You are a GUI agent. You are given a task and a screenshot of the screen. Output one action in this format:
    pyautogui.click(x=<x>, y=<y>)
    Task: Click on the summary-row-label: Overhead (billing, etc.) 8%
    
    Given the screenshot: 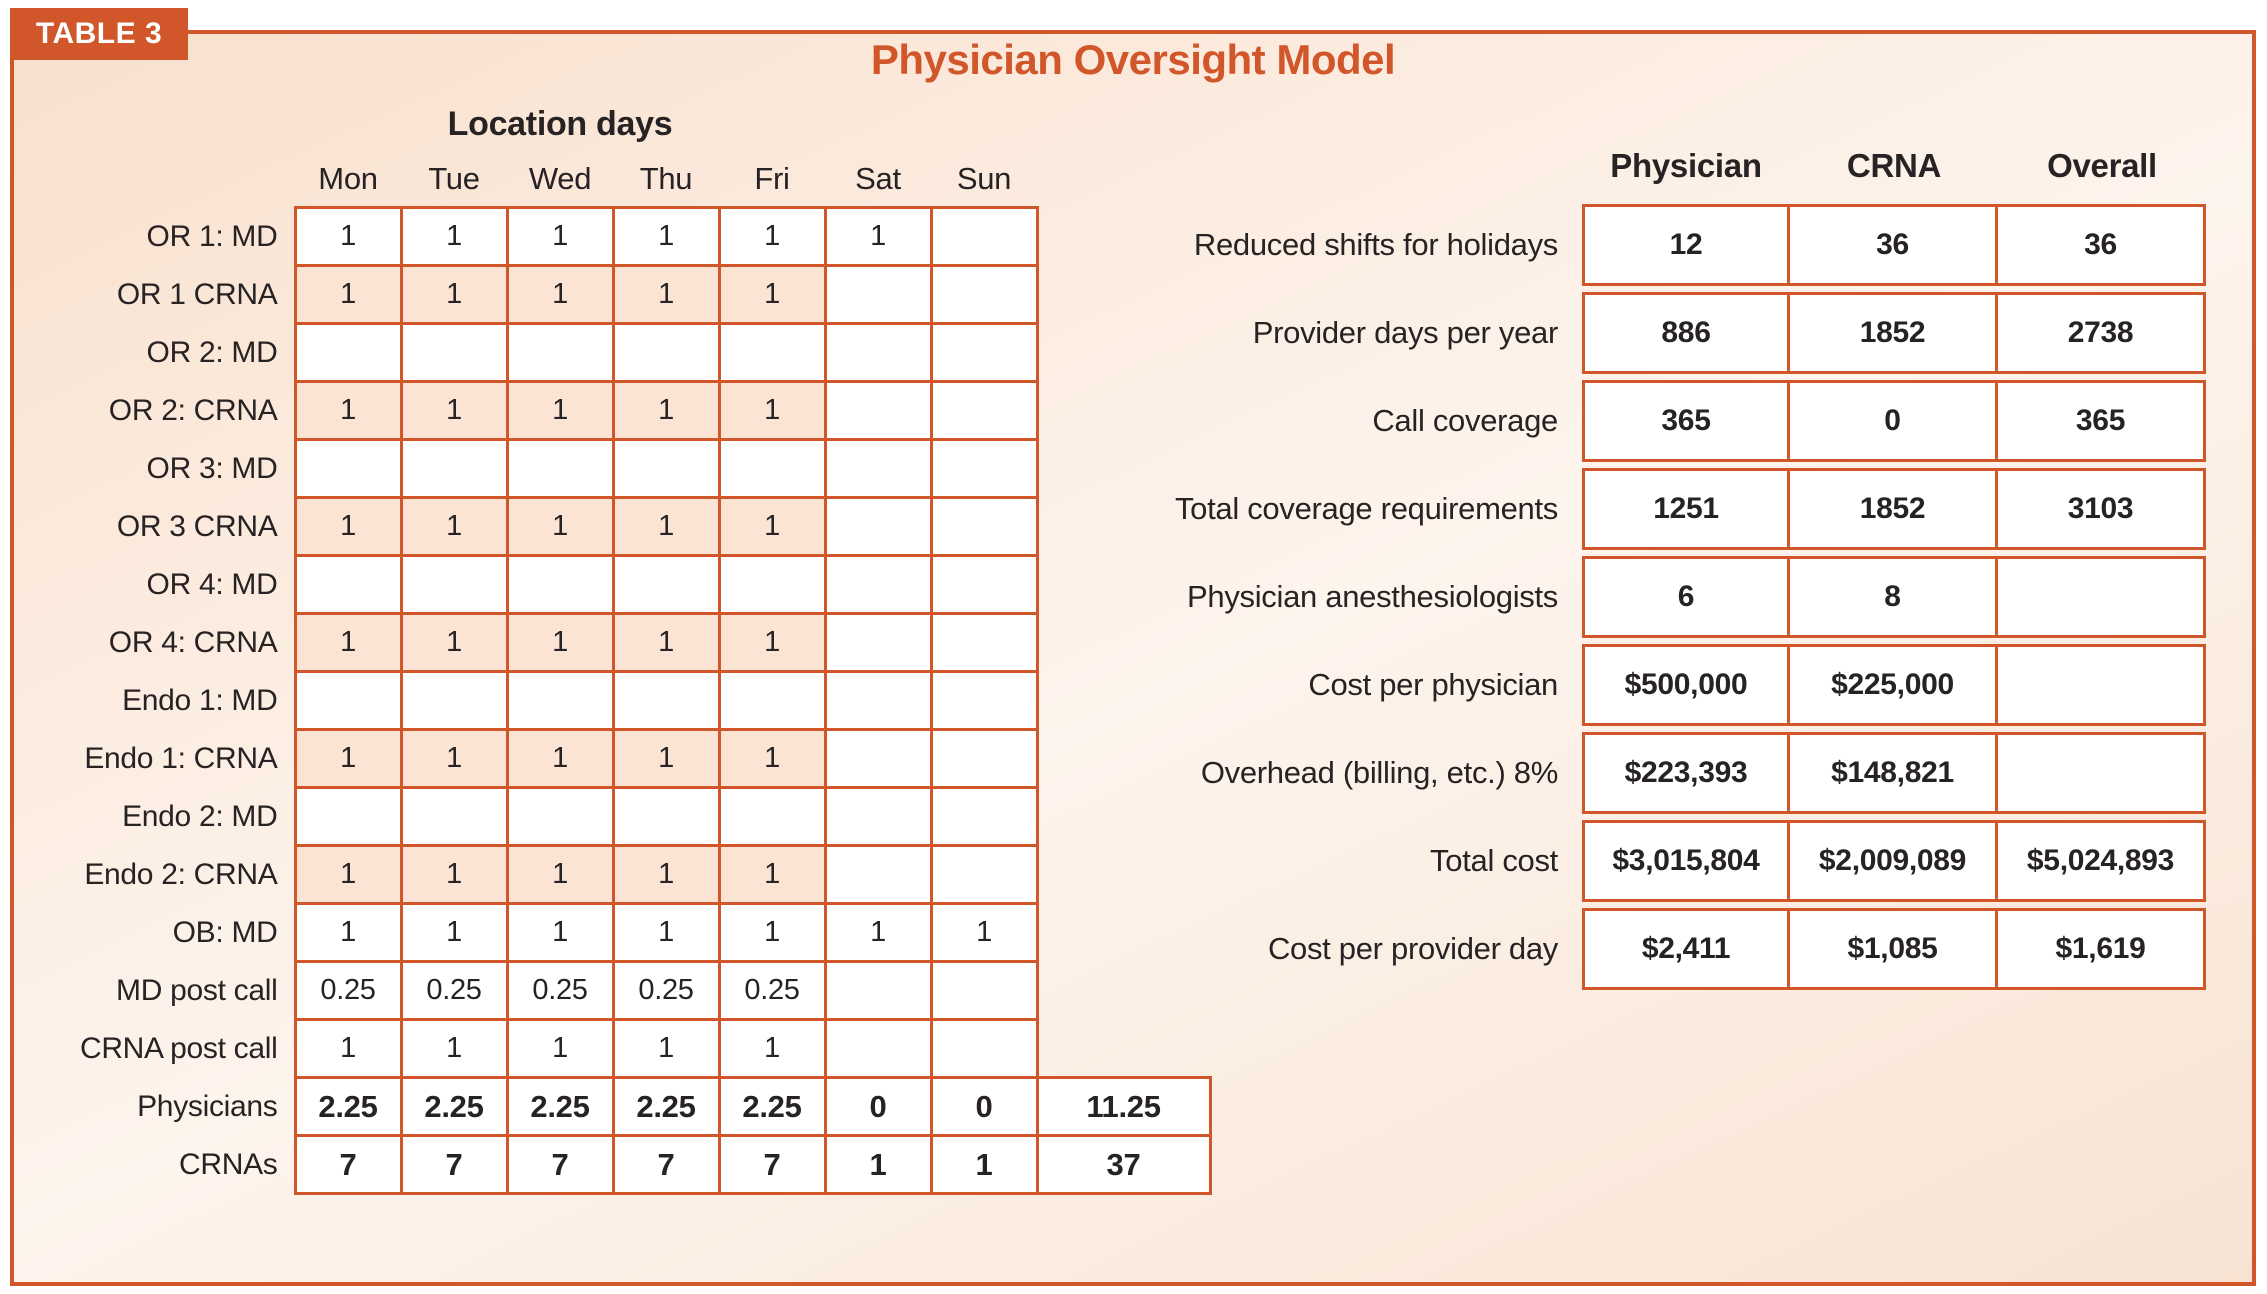 What is the action you would take?
    pyautogui.click(x=1379, y=772)
    